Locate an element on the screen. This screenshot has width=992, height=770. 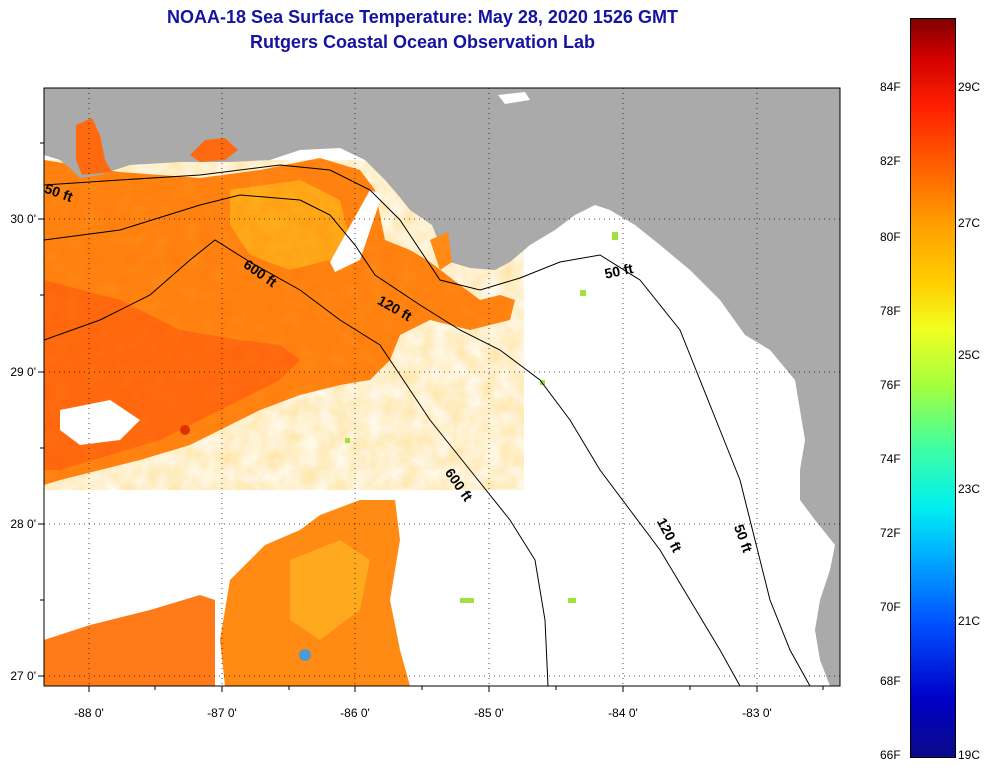
bay-mobile is located at coordinates (94, 146).